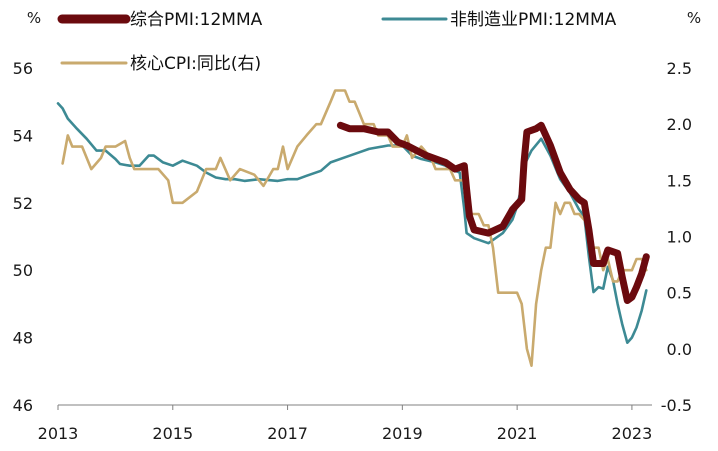 The height and width of the screenshot is (451, 718). Describe the element at coordinates (23, 338) in the screenshot. I see `left-y-tick-label: 48` at that location.